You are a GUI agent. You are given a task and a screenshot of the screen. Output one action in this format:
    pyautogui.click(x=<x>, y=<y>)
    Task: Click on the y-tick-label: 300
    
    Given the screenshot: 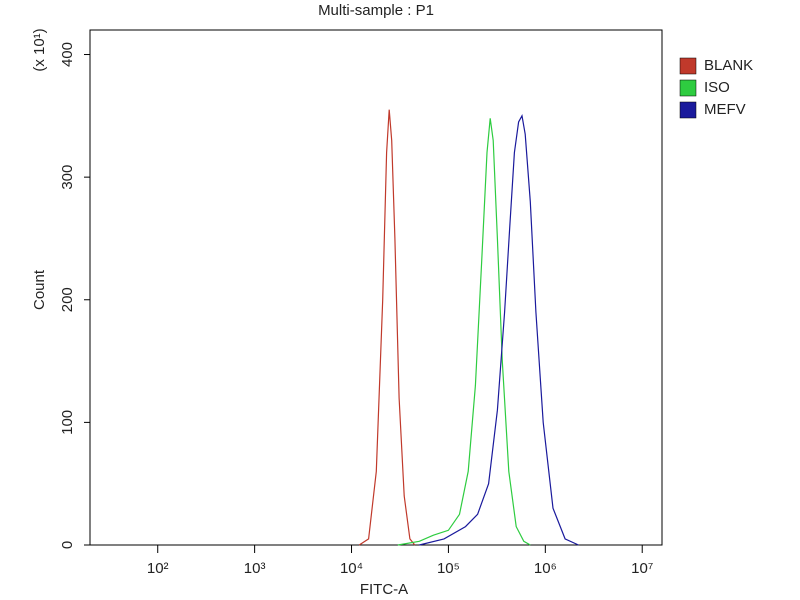 What is the action you would take?
    pyautogui.click(x=67, y=177)
    